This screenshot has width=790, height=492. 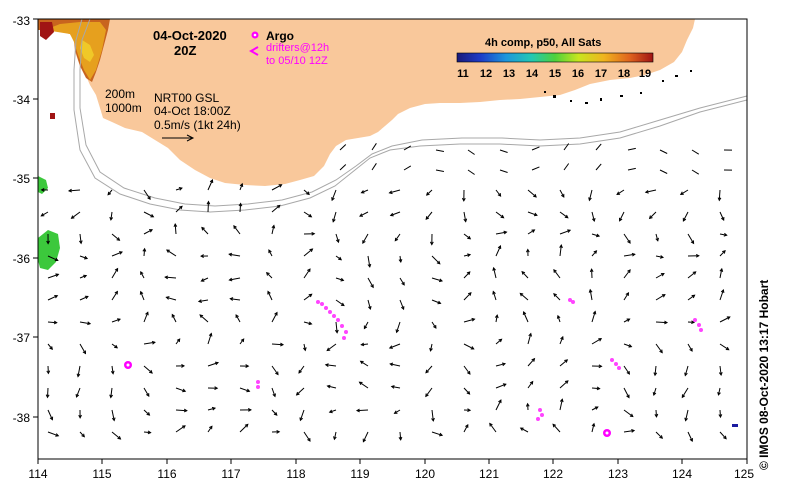 I want to click on x-tick: 122, so click(x=553, y=474).